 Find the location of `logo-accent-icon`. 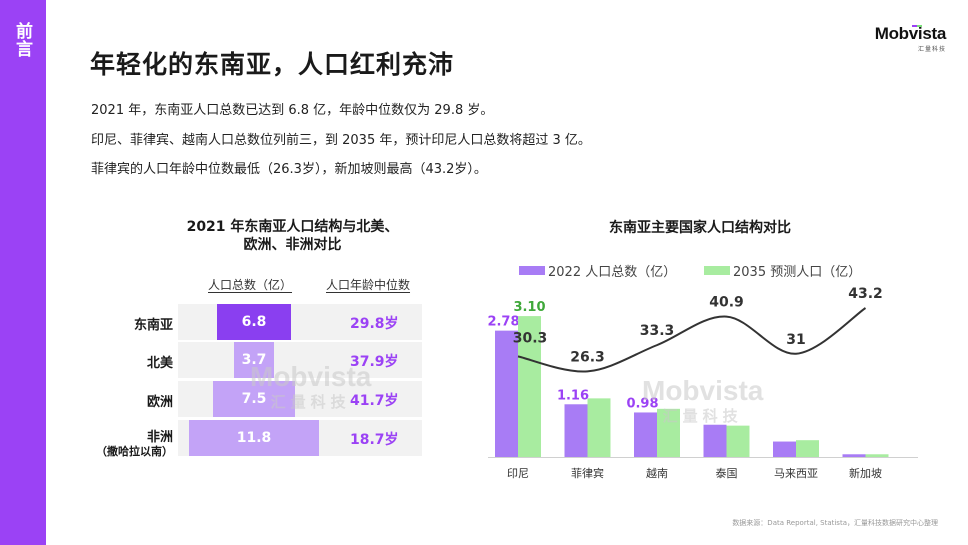

logo-accent-icon is located at coordinates (917, 26).